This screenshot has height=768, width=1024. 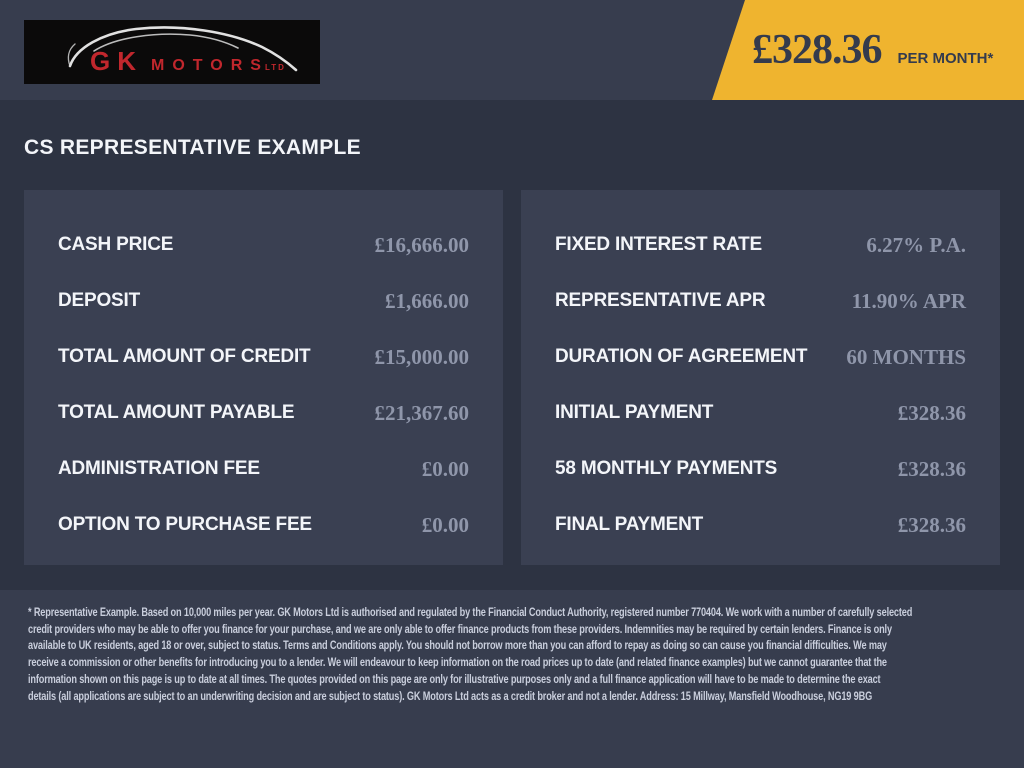 I want to click on row-value: £1,666.00, so click(x=427, y=300).